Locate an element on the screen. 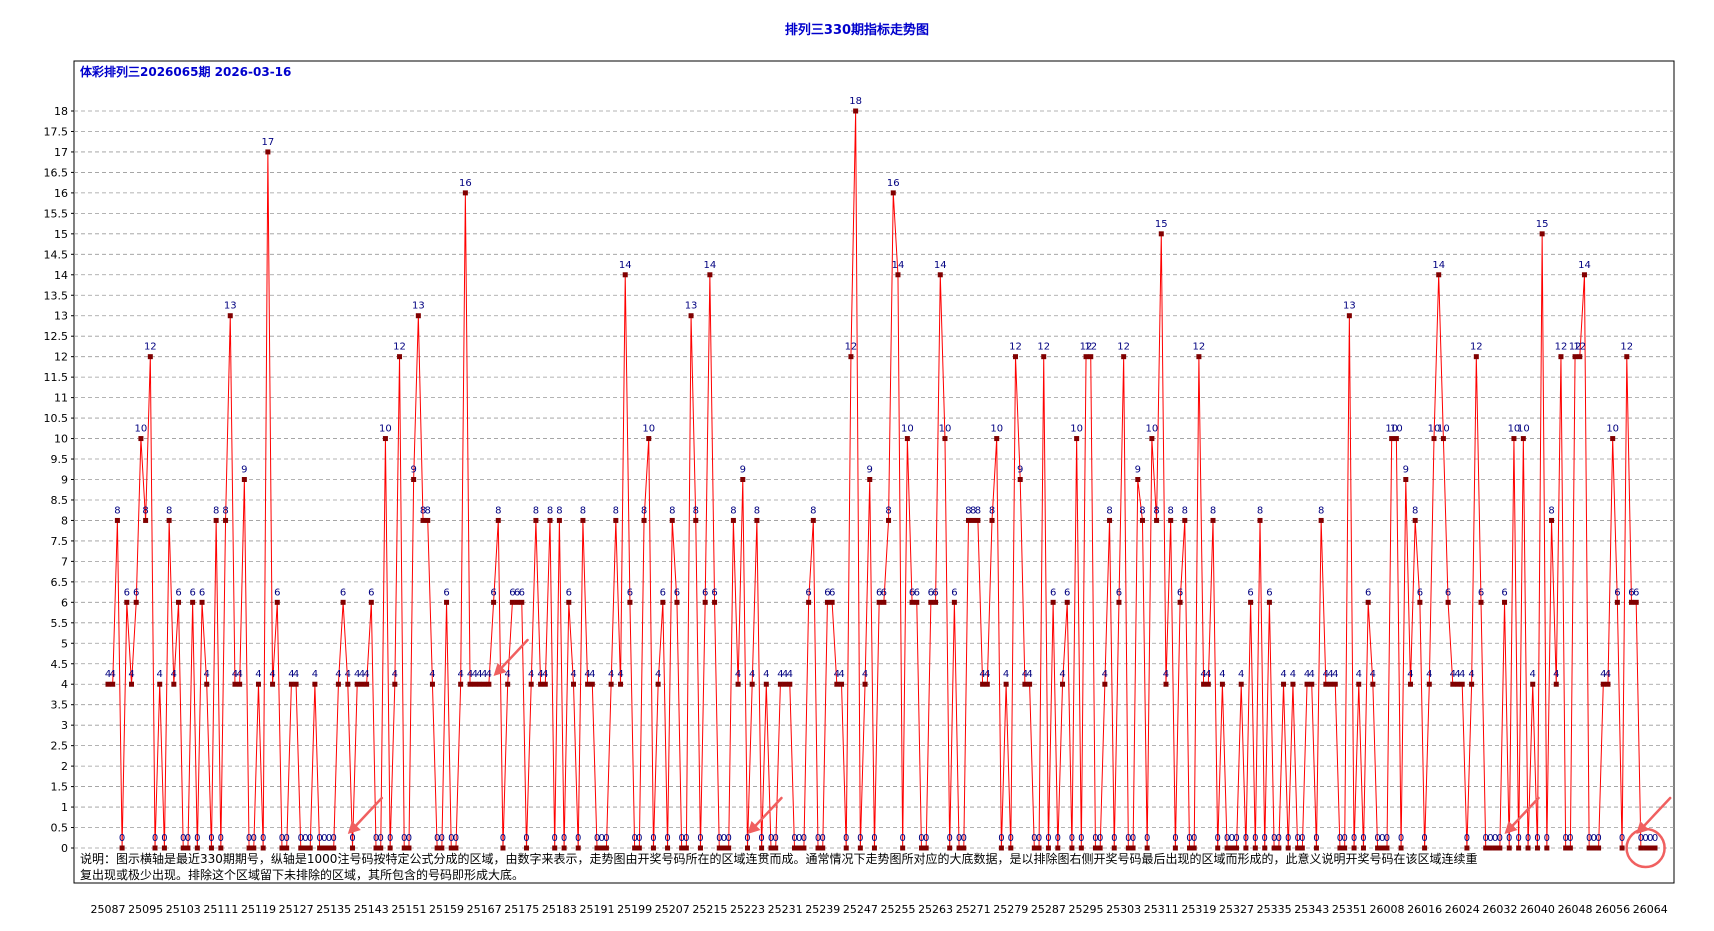 The image size is (1714, 931). x-tick-label: 25127 is located at coordinates (296, 909).